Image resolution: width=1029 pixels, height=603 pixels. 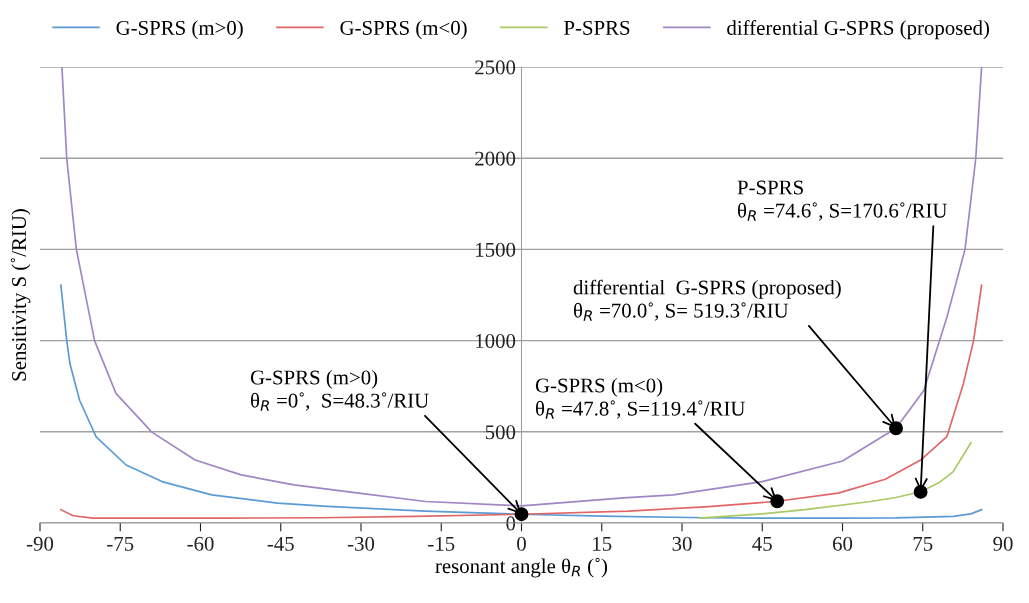 I want to click on legend-label: differential G-SPRS (proposed), so click(x=858, y=30).